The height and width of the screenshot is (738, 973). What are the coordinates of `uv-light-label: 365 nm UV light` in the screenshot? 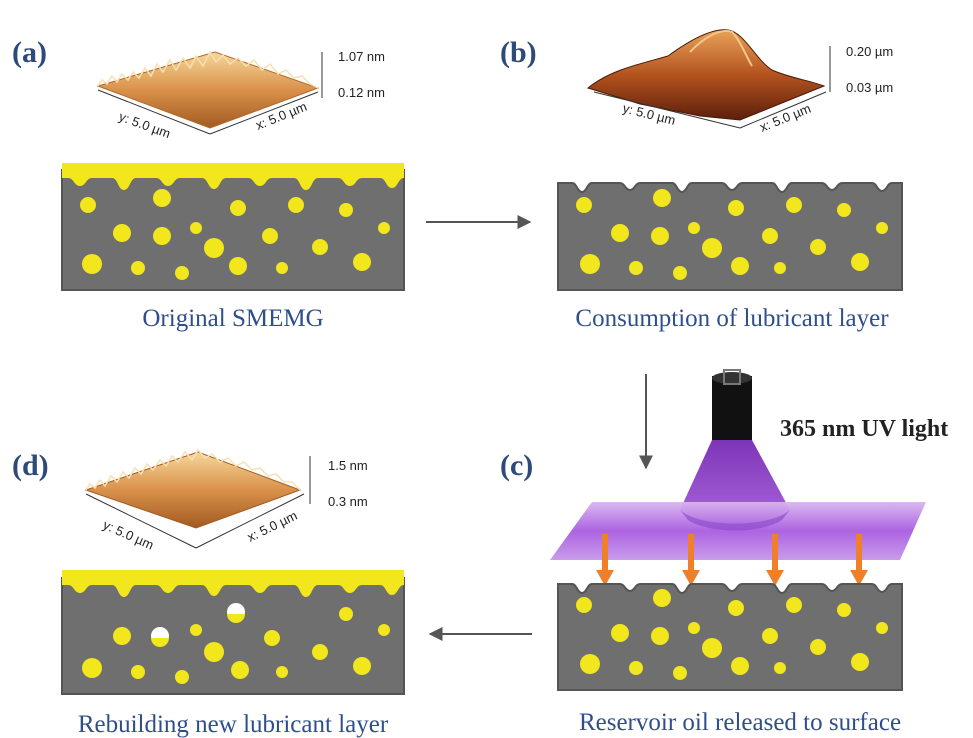 It's located at (864, 429).